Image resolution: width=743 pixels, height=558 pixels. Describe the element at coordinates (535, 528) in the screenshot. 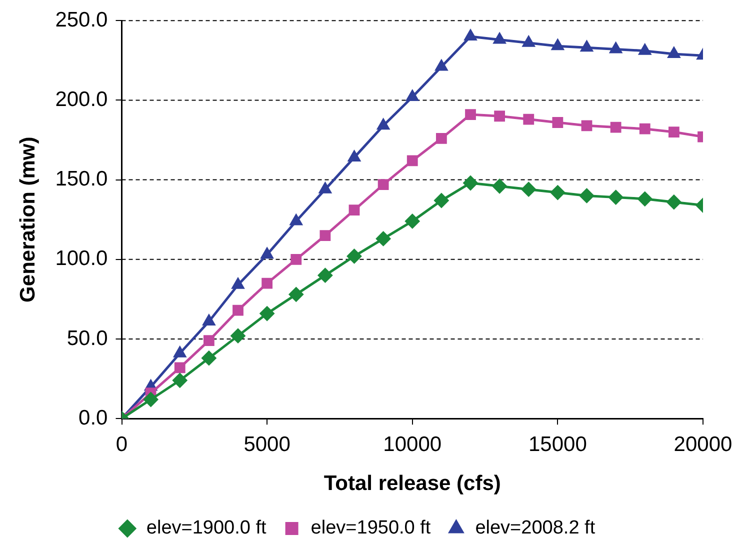

I see `legend-label: elev=2008.2 ft` at that location.